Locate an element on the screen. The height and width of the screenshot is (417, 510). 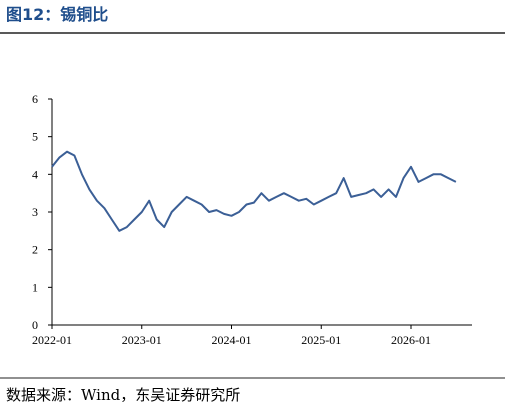
x-tick-label: 2022-01 is located at coordinates (52, 340).